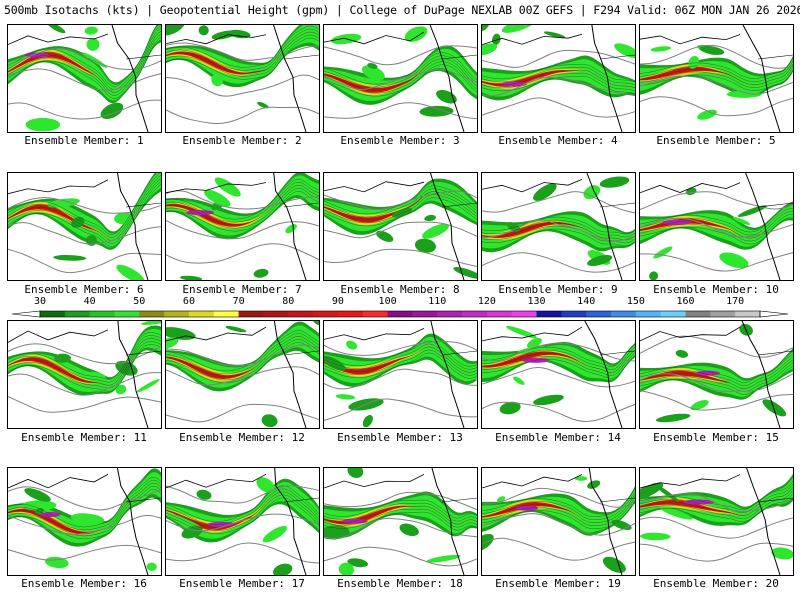 This screenshot has height=600, width=800. Describe the element at coordinates (716, 437) in the screenshot. I see `ensemble-member-label: Ensemble Member: 15` at that location.